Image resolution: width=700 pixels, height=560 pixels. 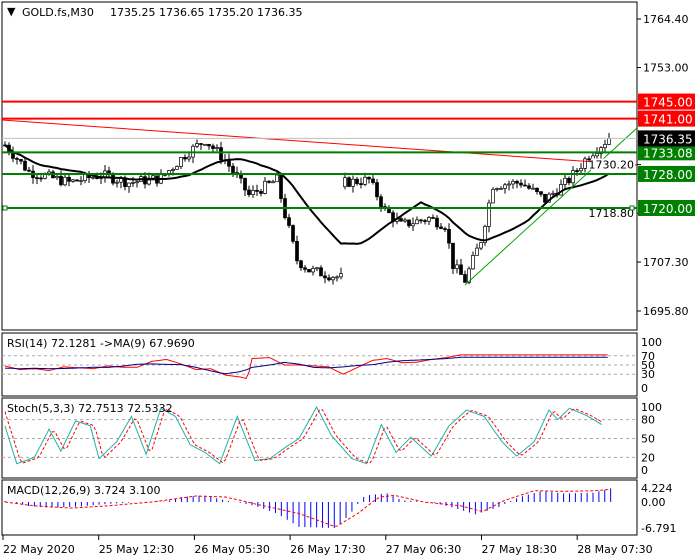 I want to click on rsi-ma-line, so click(x=306, y=365).